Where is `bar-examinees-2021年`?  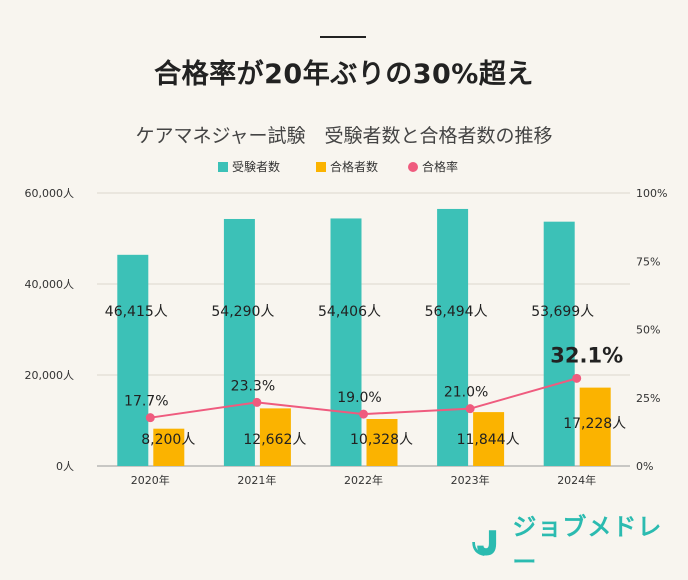
bar-examinees-2021年 is located at coordinates (239, 342).